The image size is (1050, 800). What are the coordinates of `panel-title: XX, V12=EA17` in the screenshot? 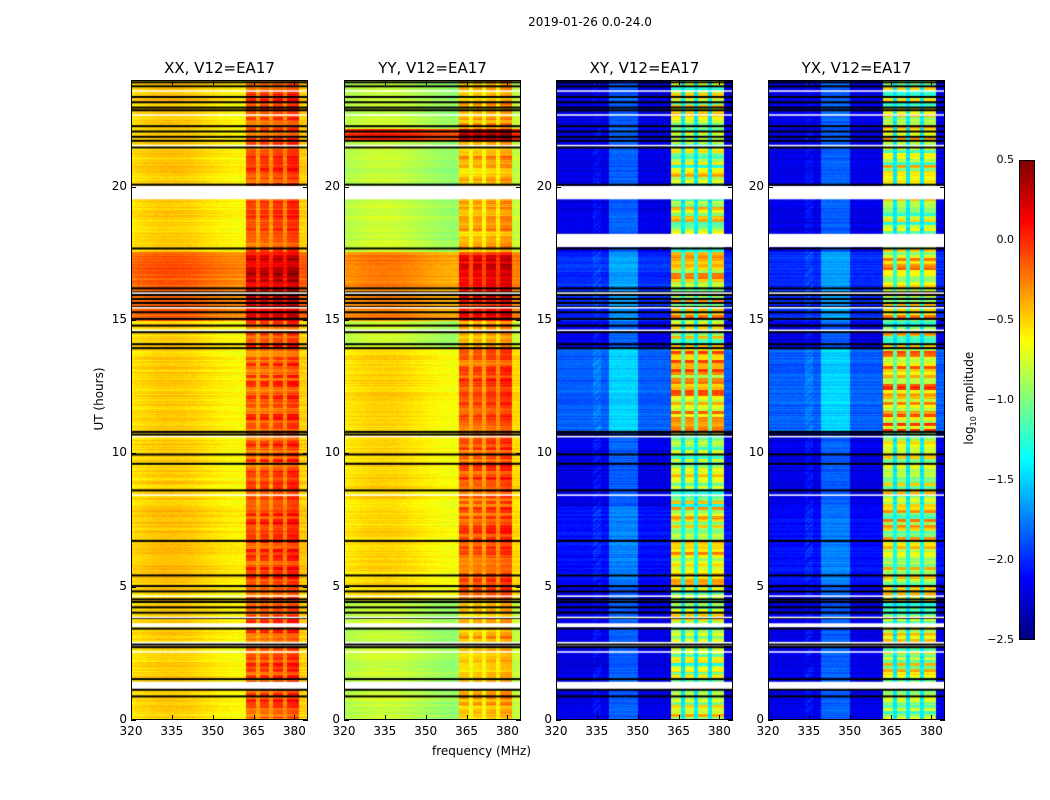 It's located at (219, 68).